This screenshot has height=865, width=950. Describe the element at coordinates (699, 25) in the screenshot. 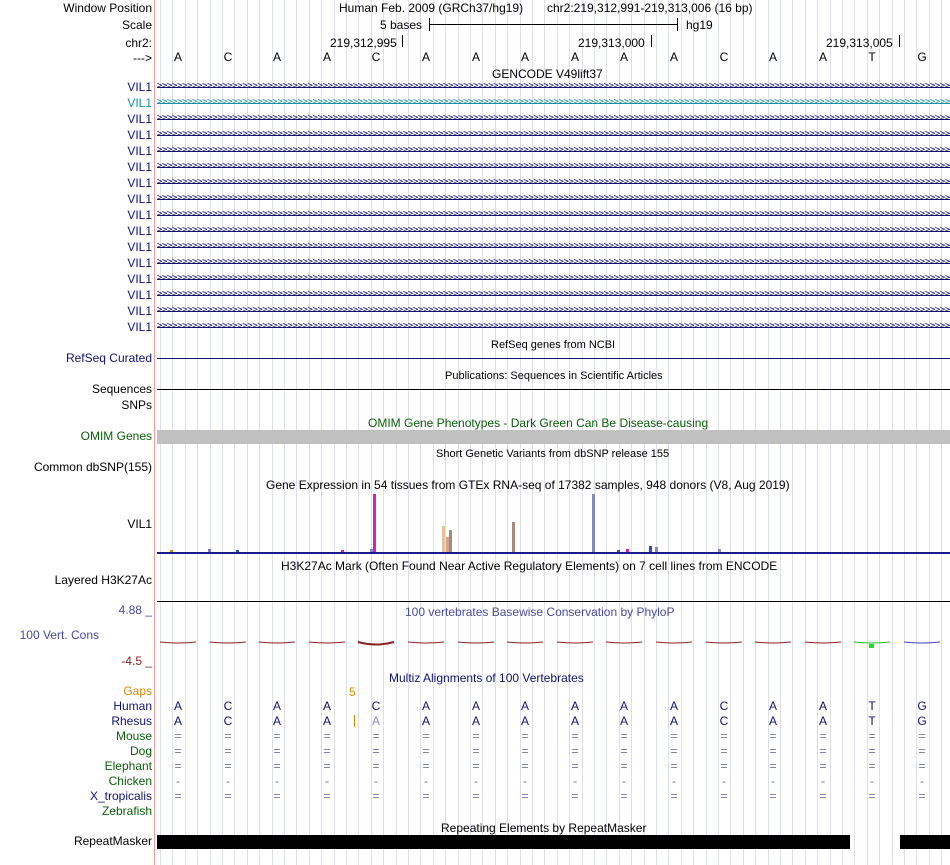

I see `scale-db-text: hg19` at that location.